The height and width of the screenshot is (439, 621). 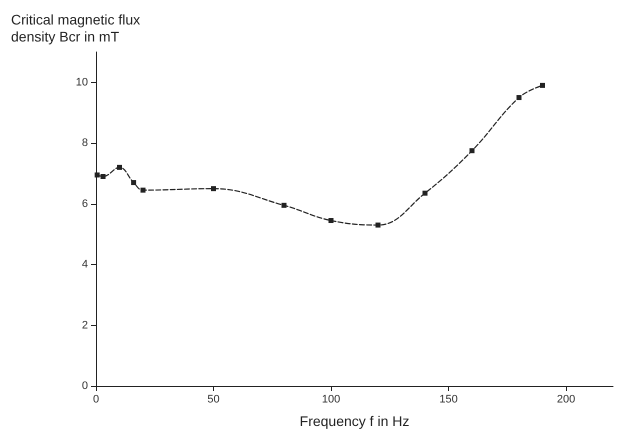 I want to click on y-tick-label: 6, so click(x=85, y=204).